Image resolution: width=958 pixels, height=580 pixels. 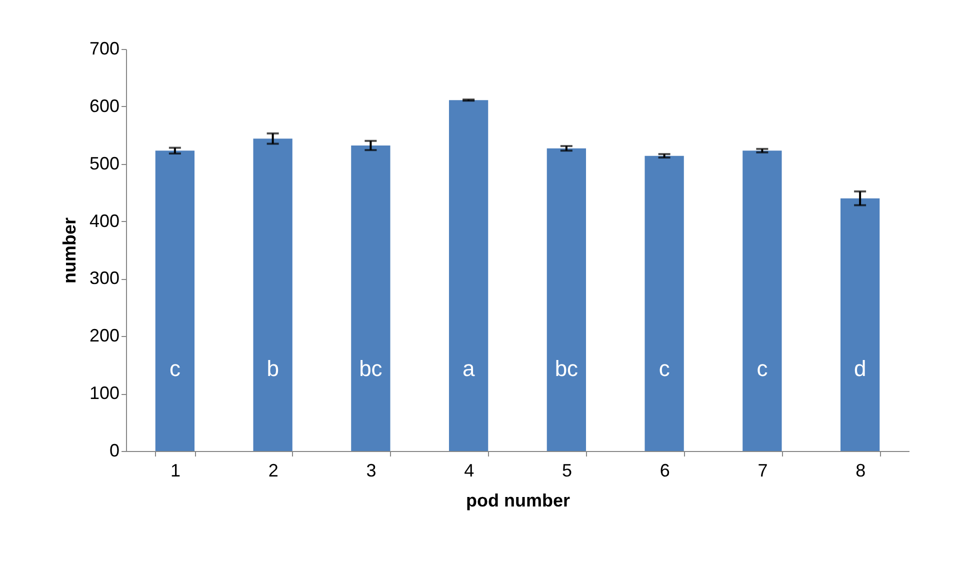 What do you see at coordinates (763, 470) in the screenshot?
I see `x-tick-label: 7` at bounding box center [763, 470].